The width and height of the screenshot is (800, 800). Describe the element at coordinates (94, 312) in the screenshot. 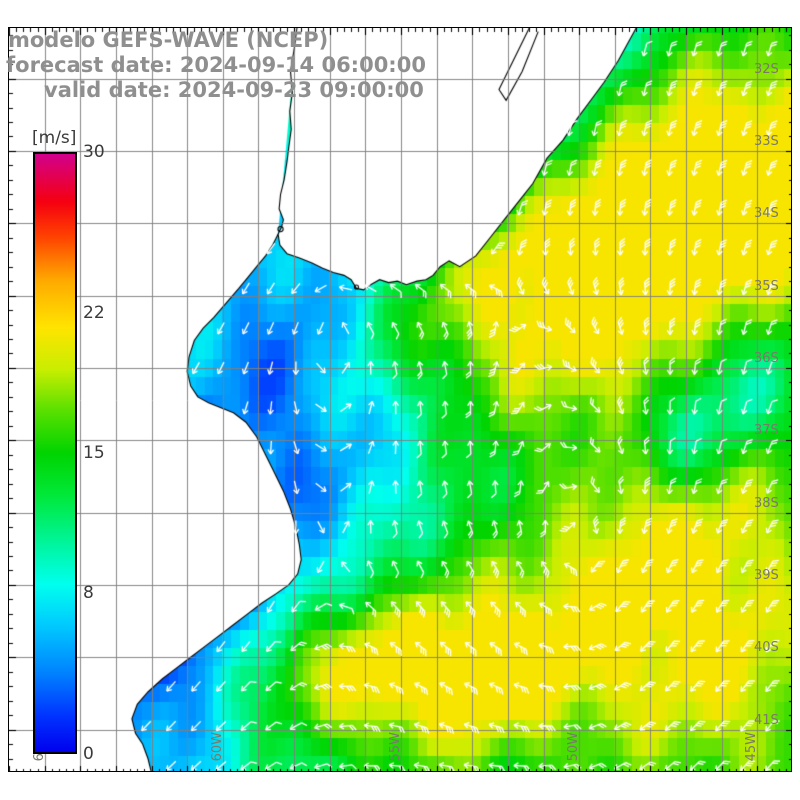

I see `colorbar-tick-22: 22` at that location.